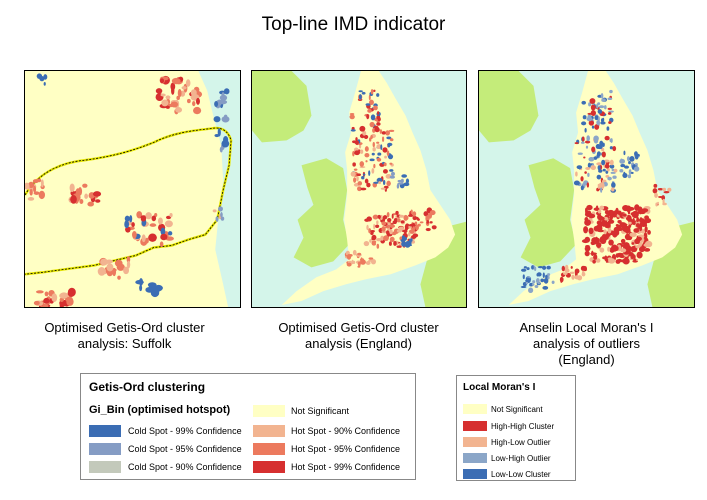 This screenshot has width=707, height=500. Describe the element at coordinates (523, 426) in the screenshot. I see `legend-label: High-High Cluster` at that location.